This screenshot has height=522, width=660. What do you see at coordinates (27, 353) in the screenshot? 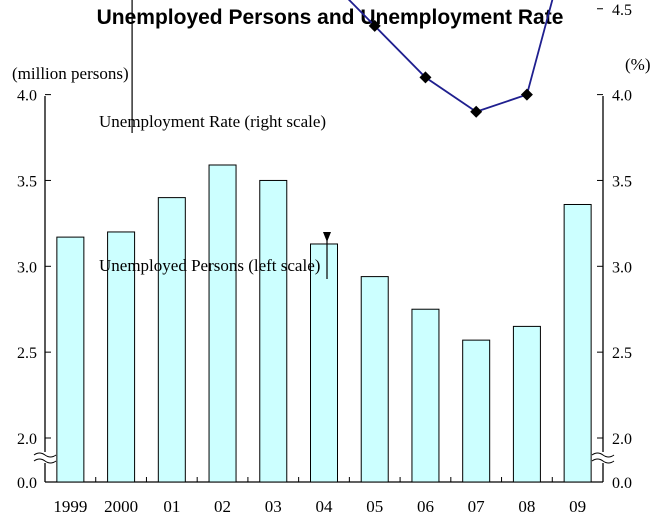
I see `left-tick-label-2.5: 2.5` at bounding box center [27, 353].